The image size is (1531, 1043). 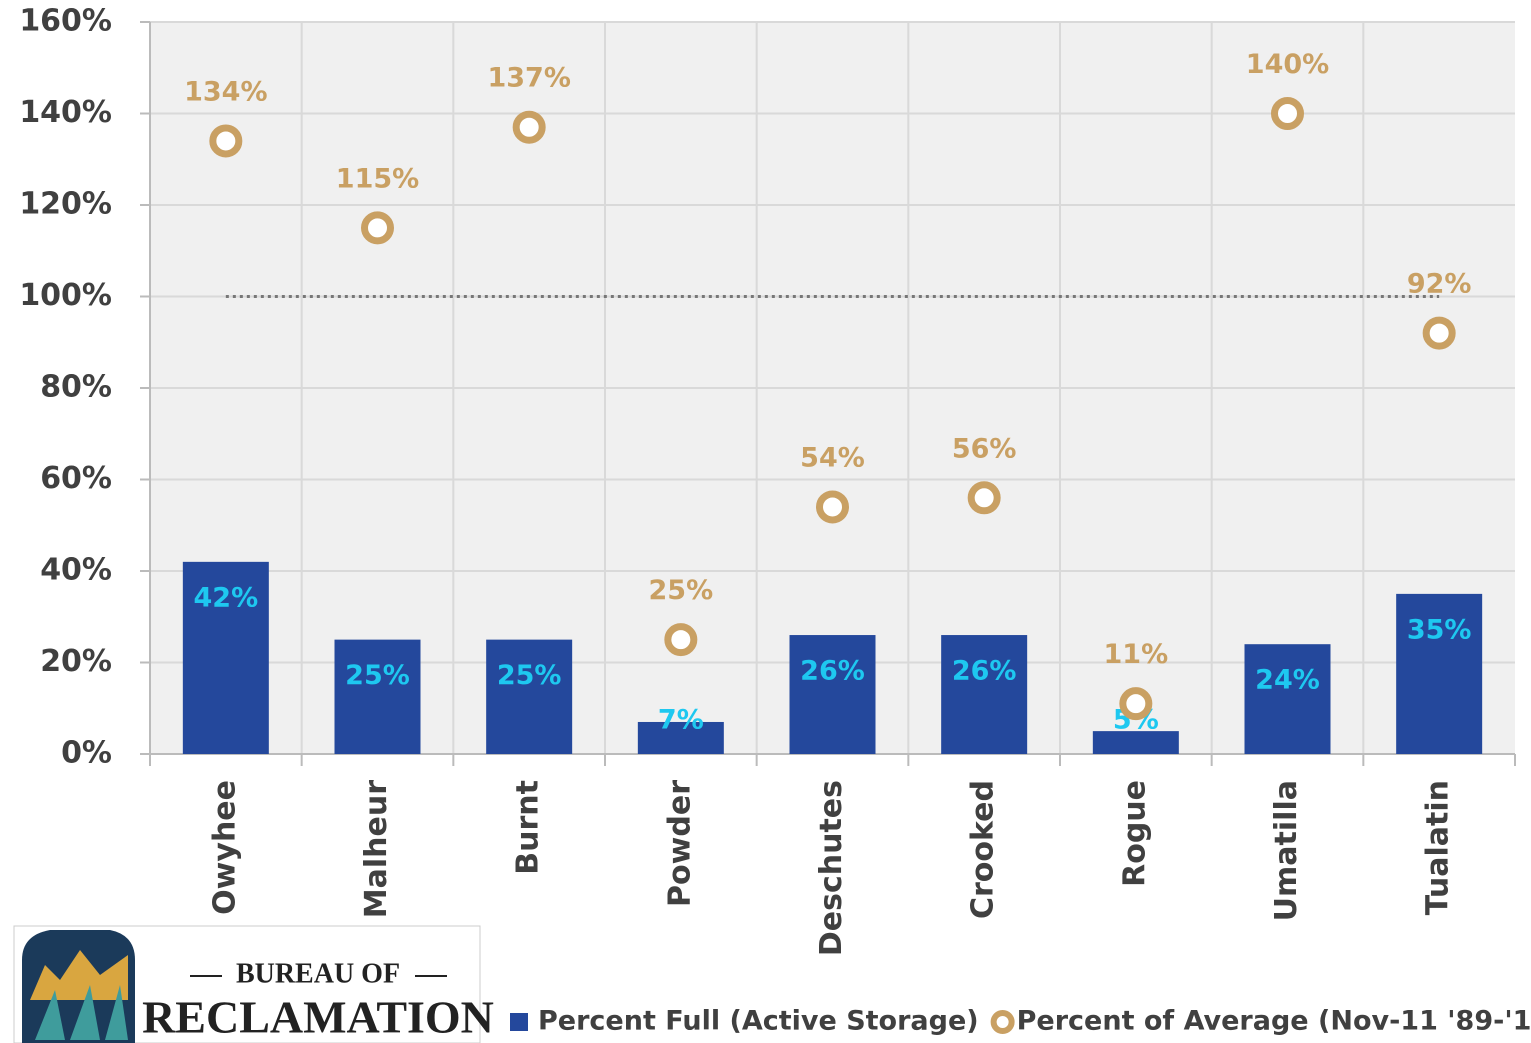 I want to click on legend-label: Percent Full (Active Storage), so click(x=758, y=1021).